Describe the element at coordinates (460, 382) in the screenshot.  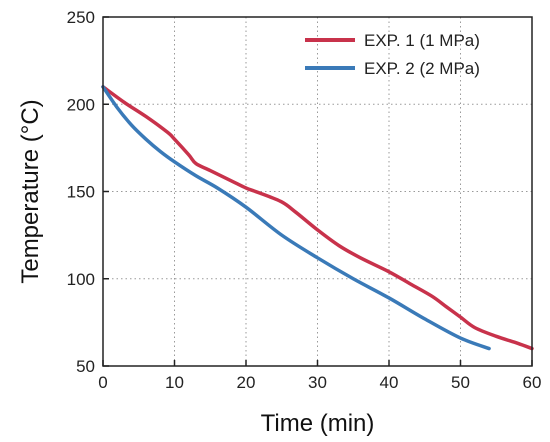
I see `x-tick-label: 50` at that location.